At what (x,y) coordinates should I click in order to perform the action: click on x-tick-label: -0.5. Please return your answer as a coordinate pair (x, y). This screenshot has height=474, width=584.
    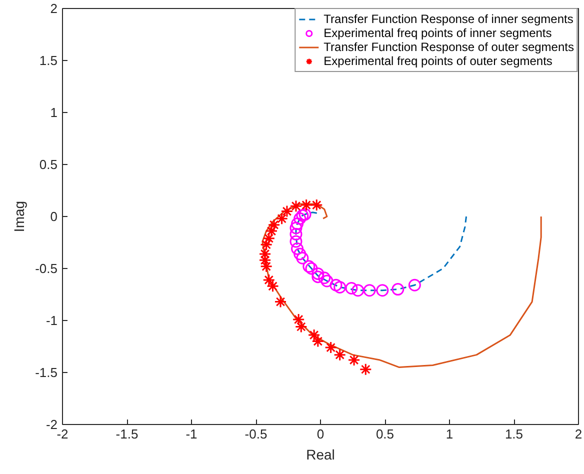
    Looking at the image, I should click on (256, 434).